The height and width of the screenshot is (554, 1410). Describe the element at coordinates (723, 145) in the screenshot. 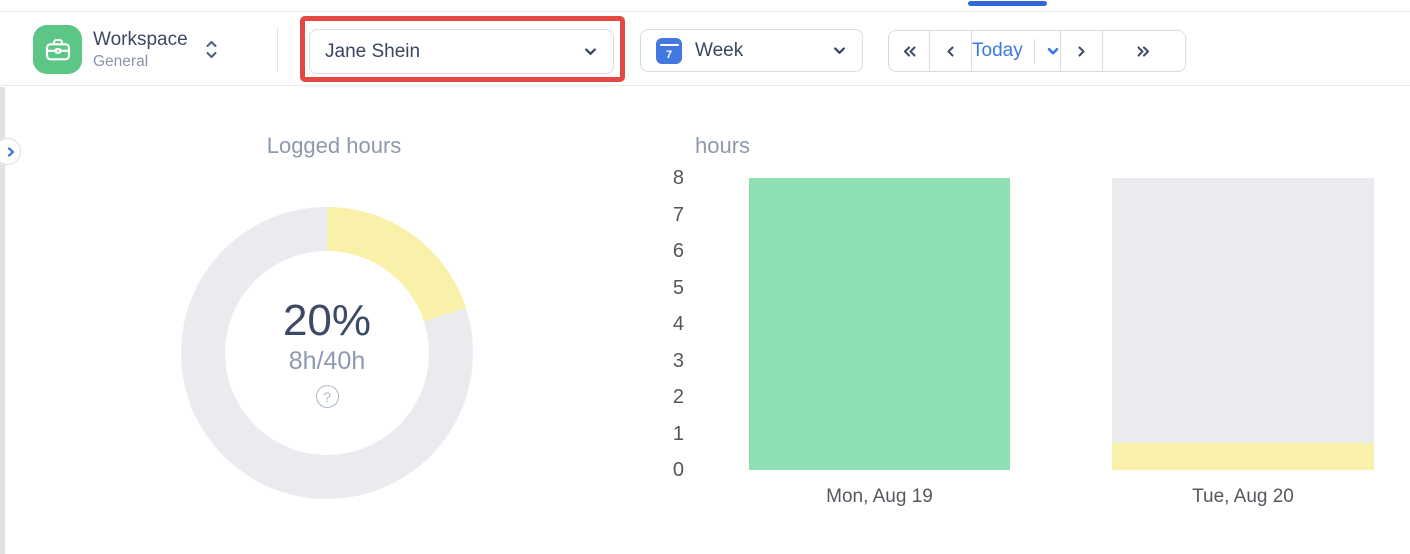

I see `bar-chart-axis-title: hours` at that location.